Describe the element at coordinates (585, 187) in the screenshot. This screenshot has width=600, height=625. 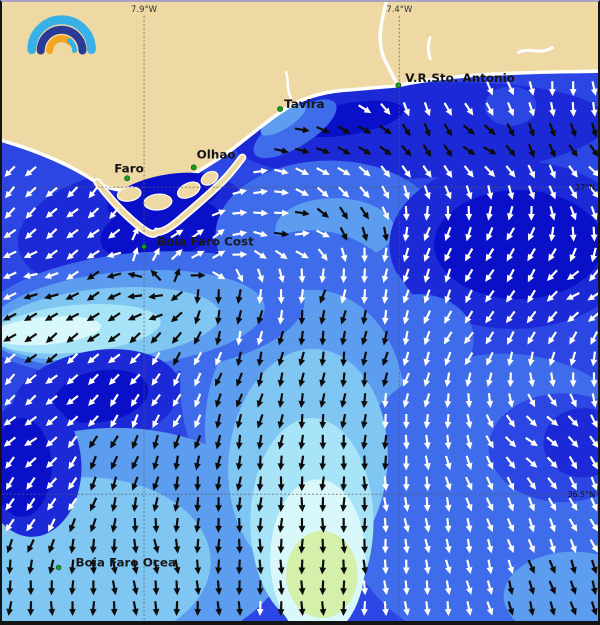
I see `parallel-label-37n: 37°N` at that location.